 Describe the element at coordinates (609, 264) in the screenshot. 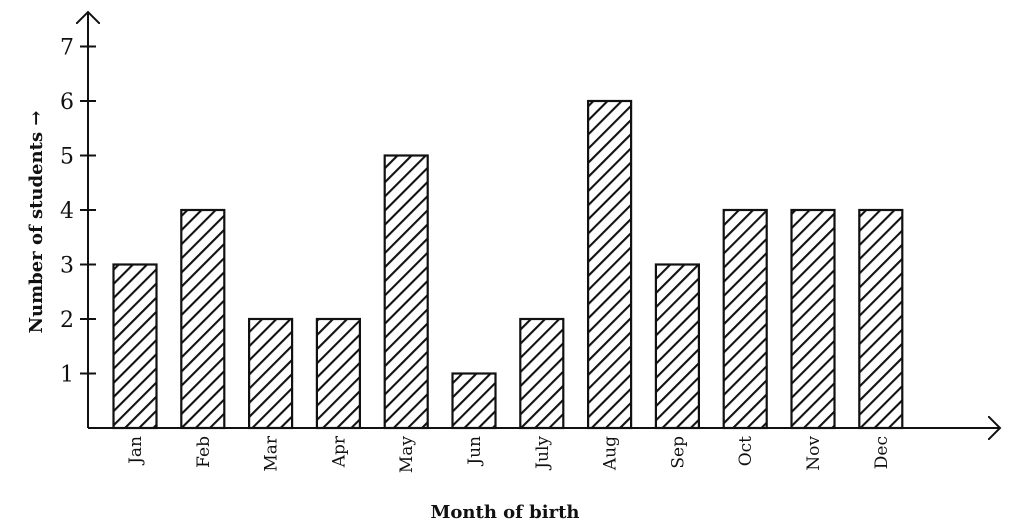

I see `bar-aug` at that location.